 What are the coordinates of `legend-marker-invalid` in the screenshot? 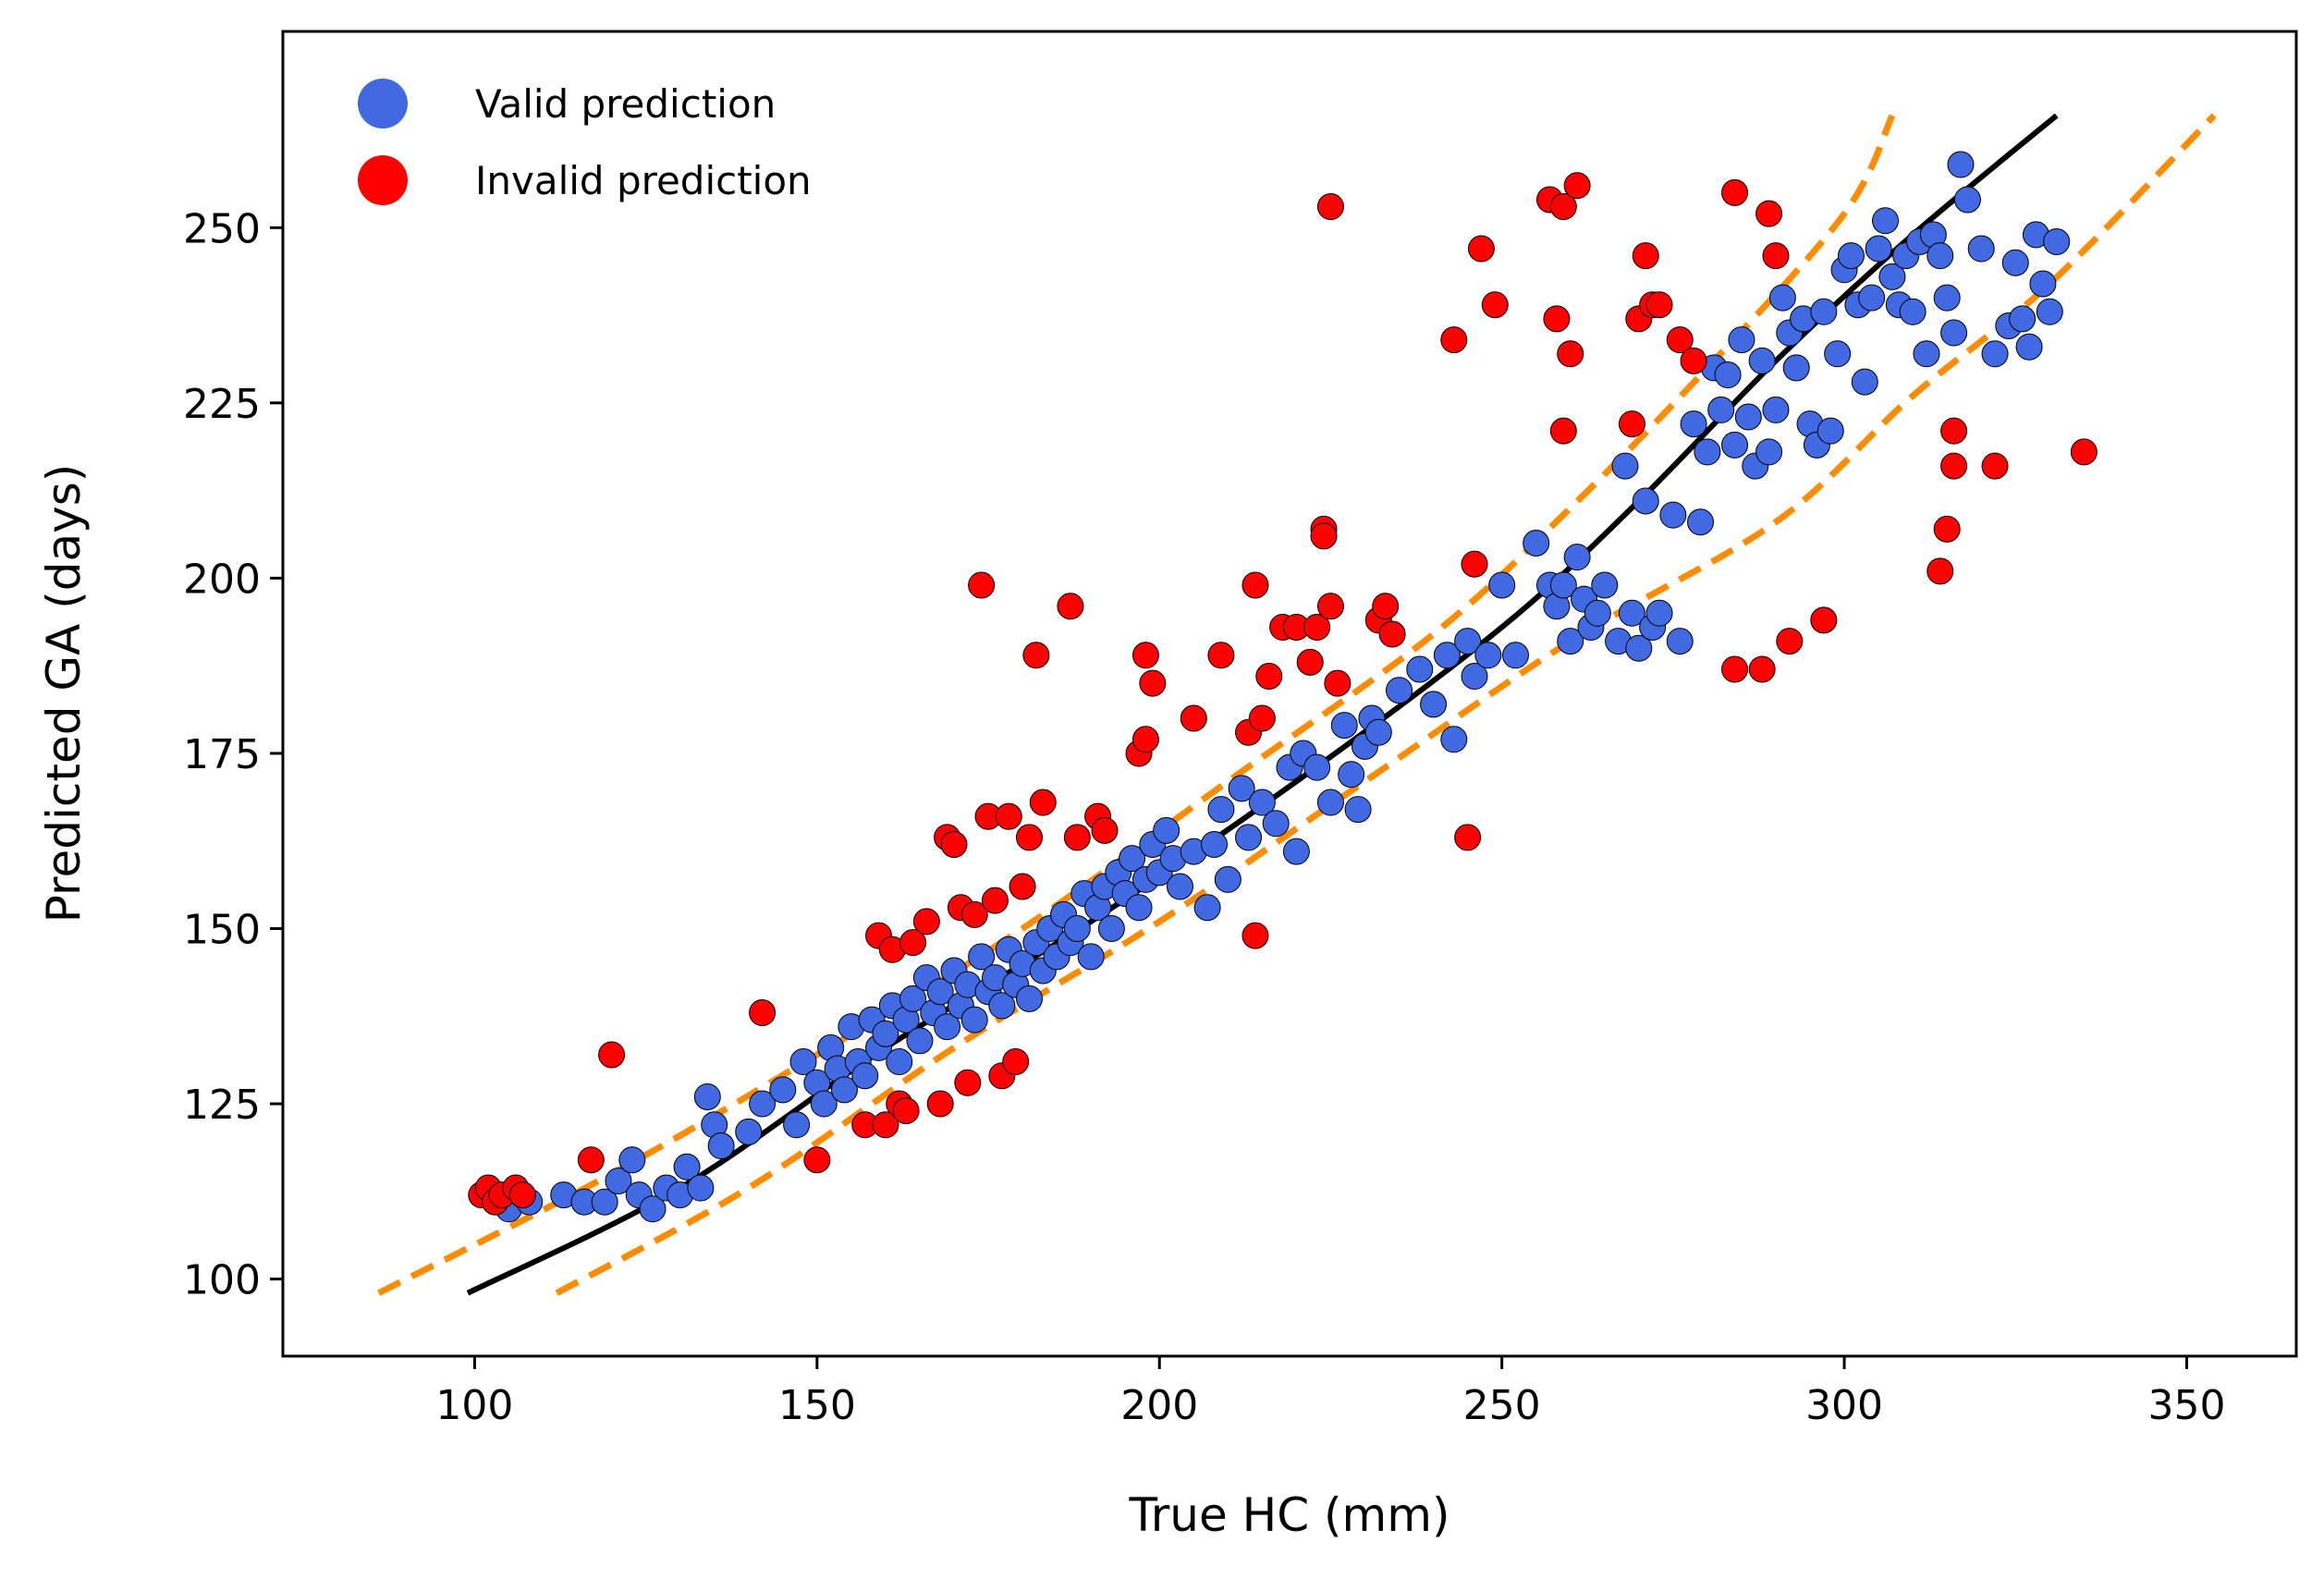 It's located at (383, 180).